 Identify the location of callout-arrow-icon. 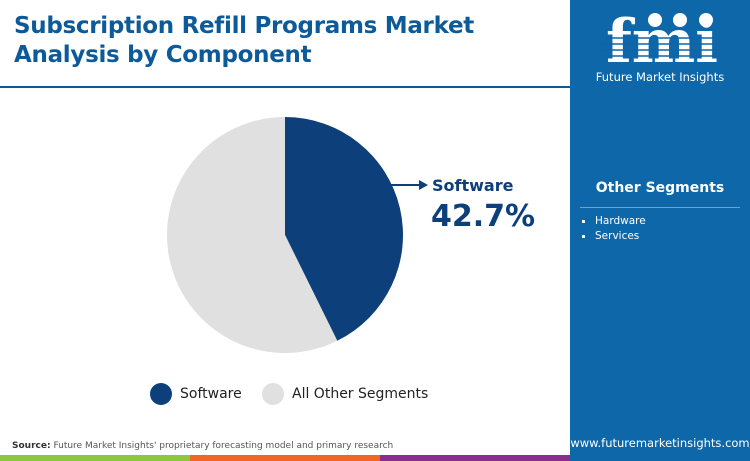
(423, 185).